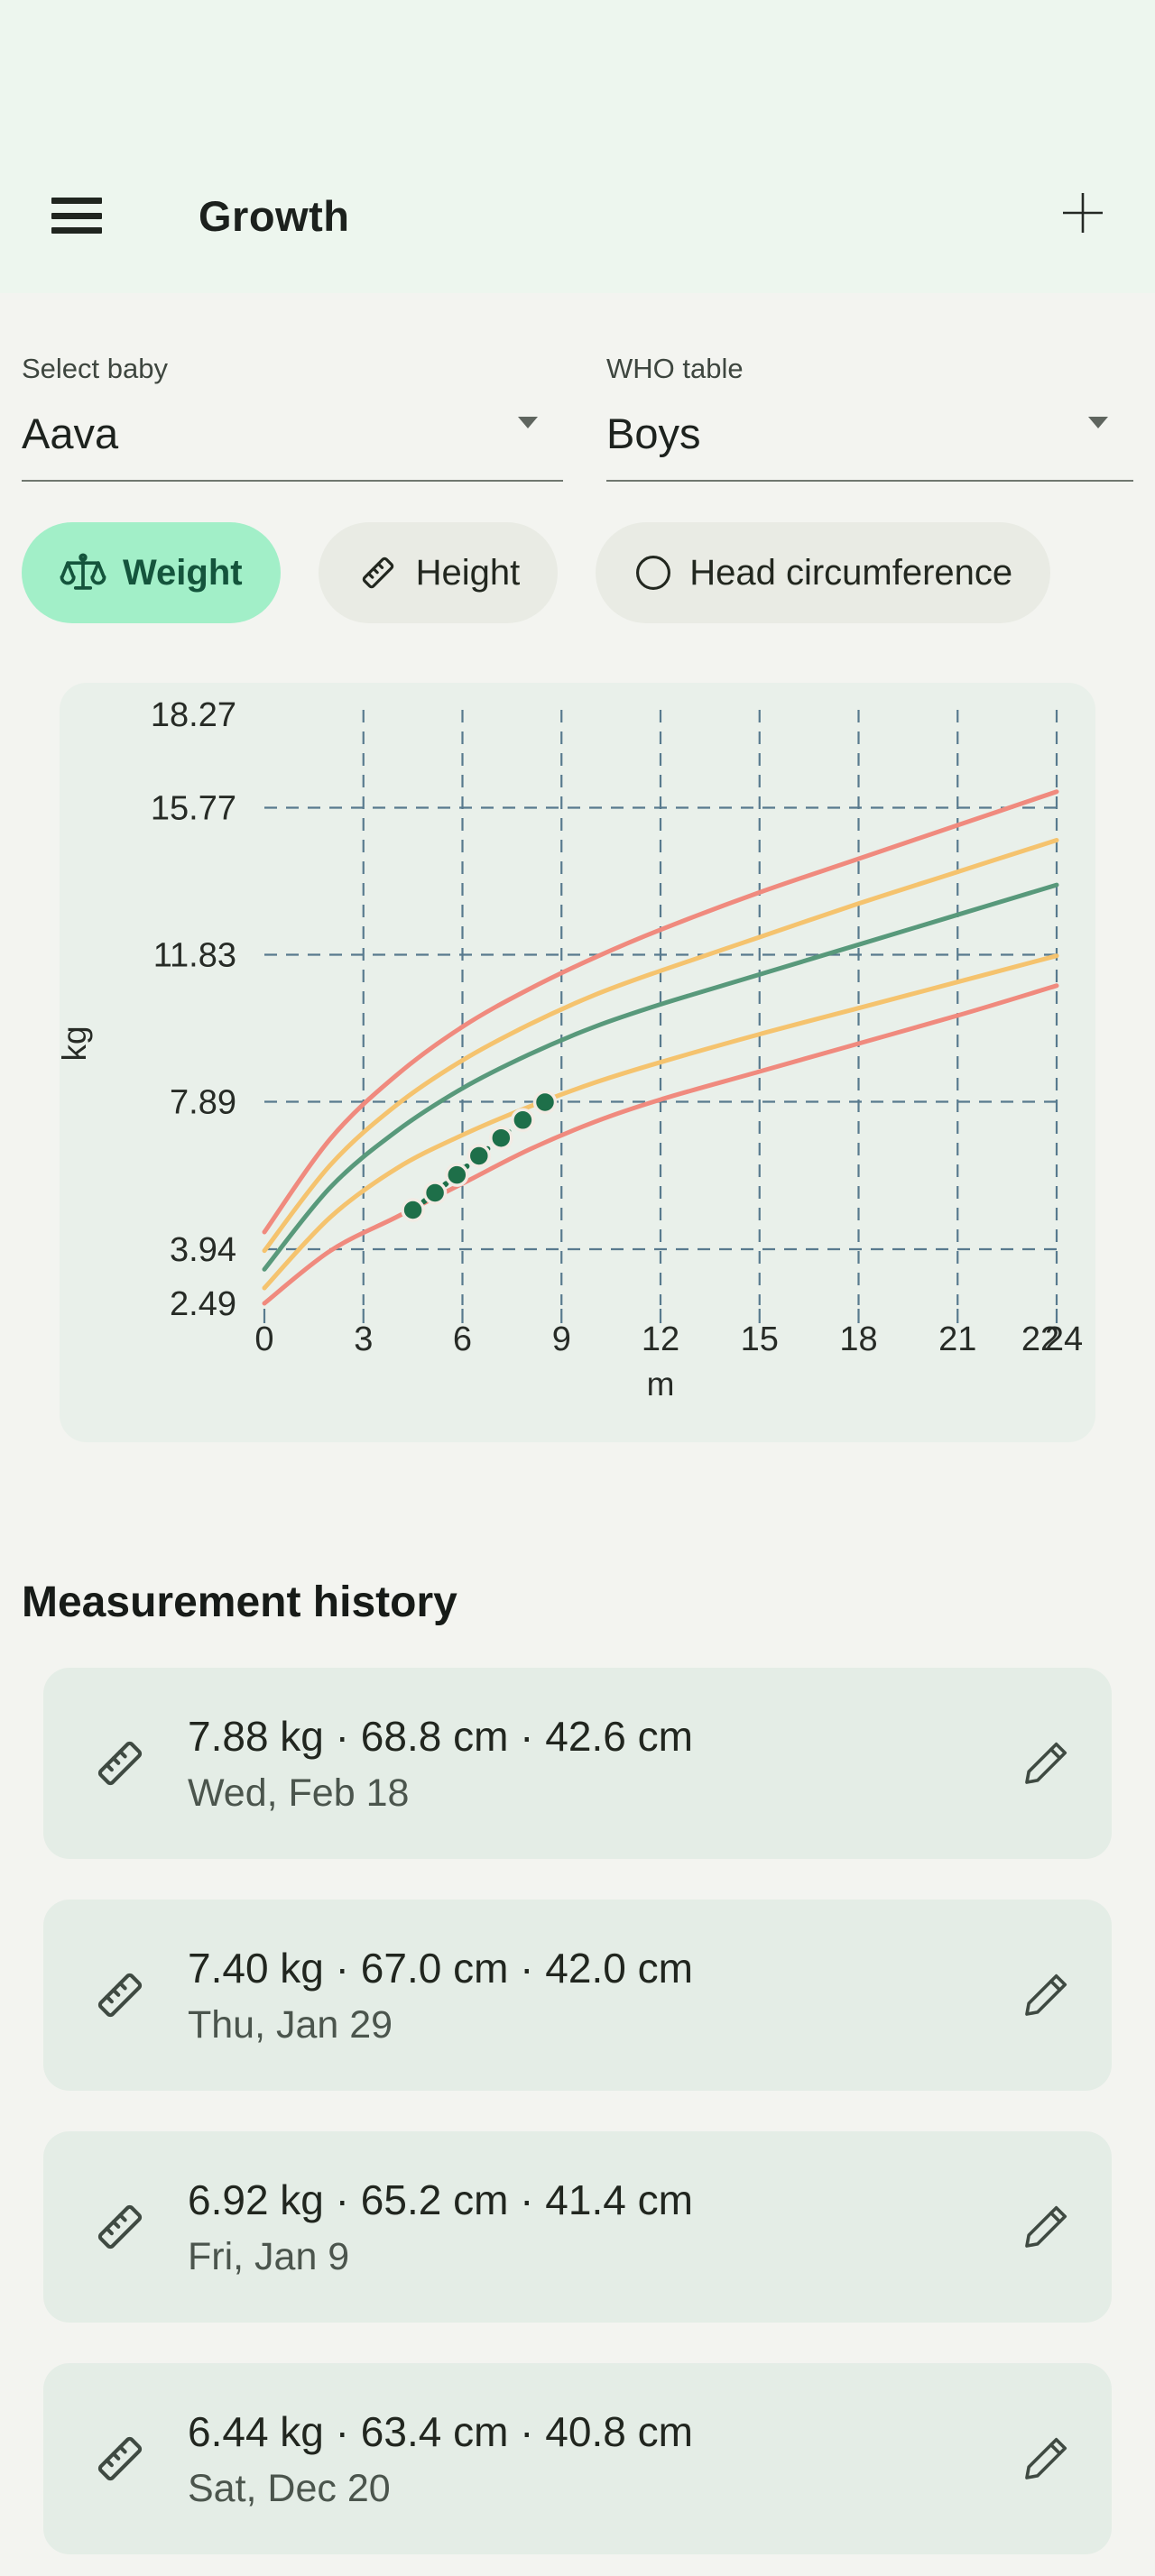  I want to click on svg-text: 11.83, so click(194, 956).